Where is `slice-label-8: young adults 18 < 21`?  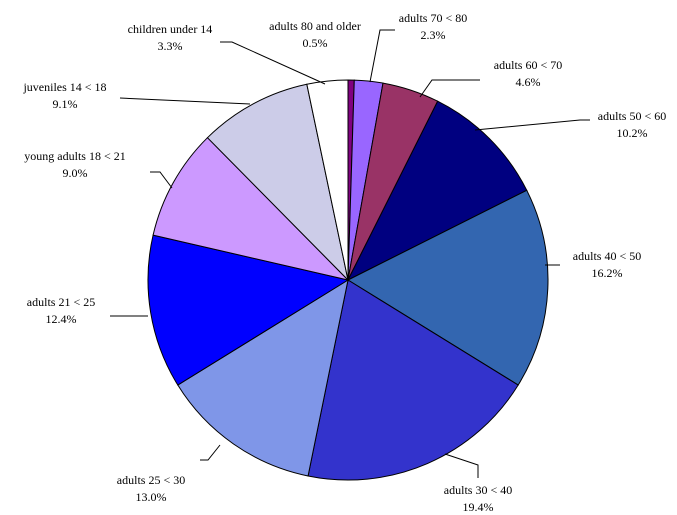
slice-label-8: young adults 18 < 21 is located at coordinates (74, 156).